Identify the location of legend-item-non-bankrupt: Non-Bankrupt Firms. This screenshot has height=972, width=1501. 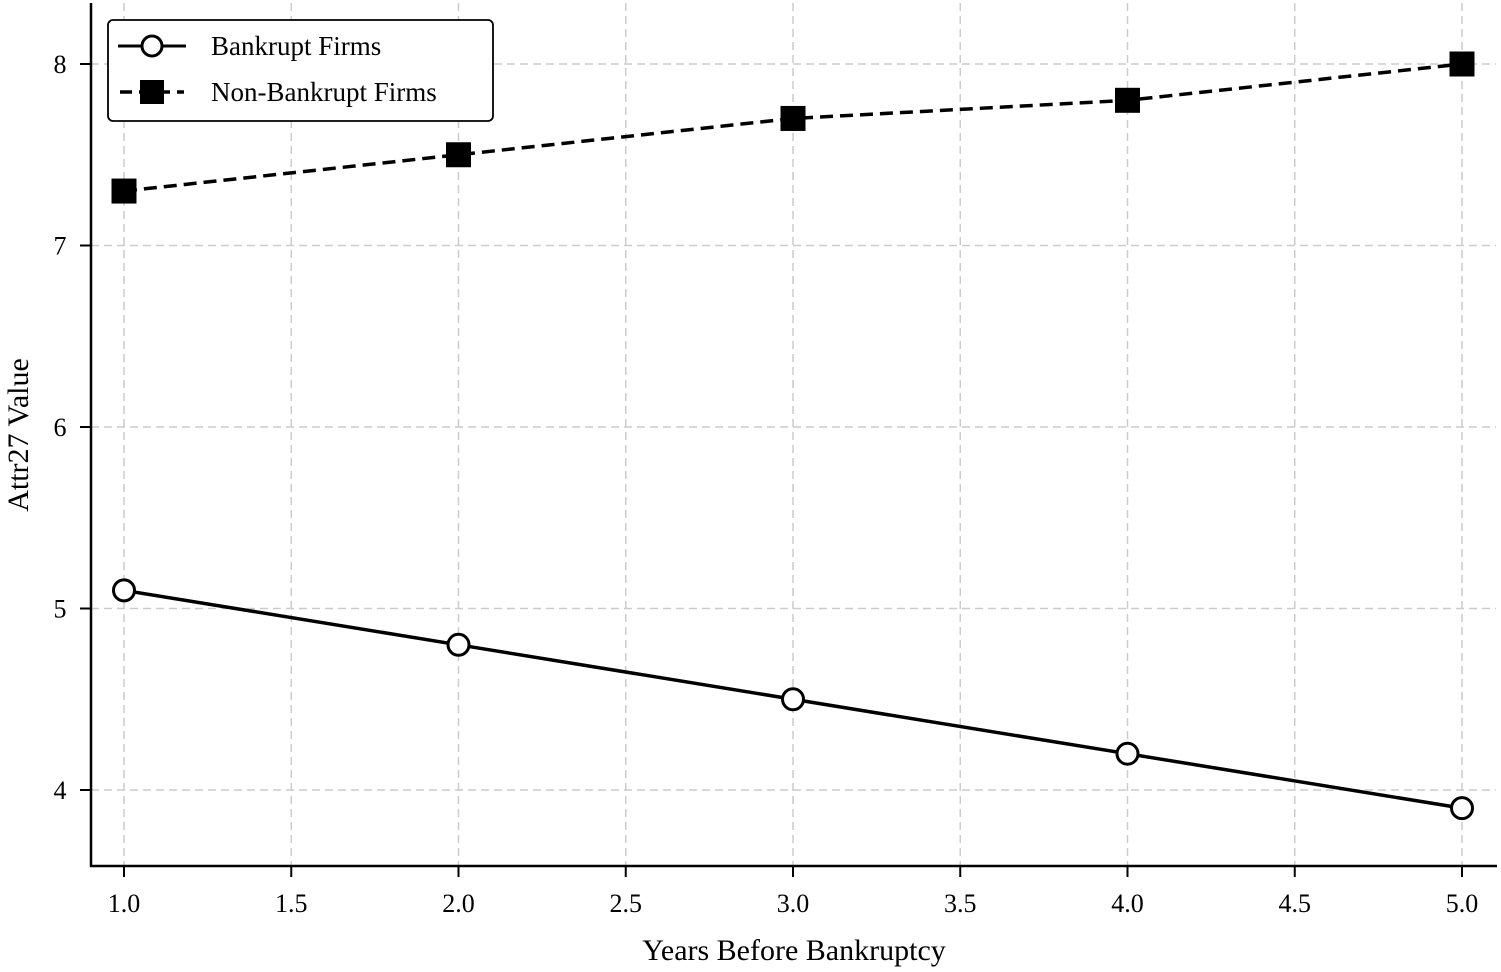
(278, 92).